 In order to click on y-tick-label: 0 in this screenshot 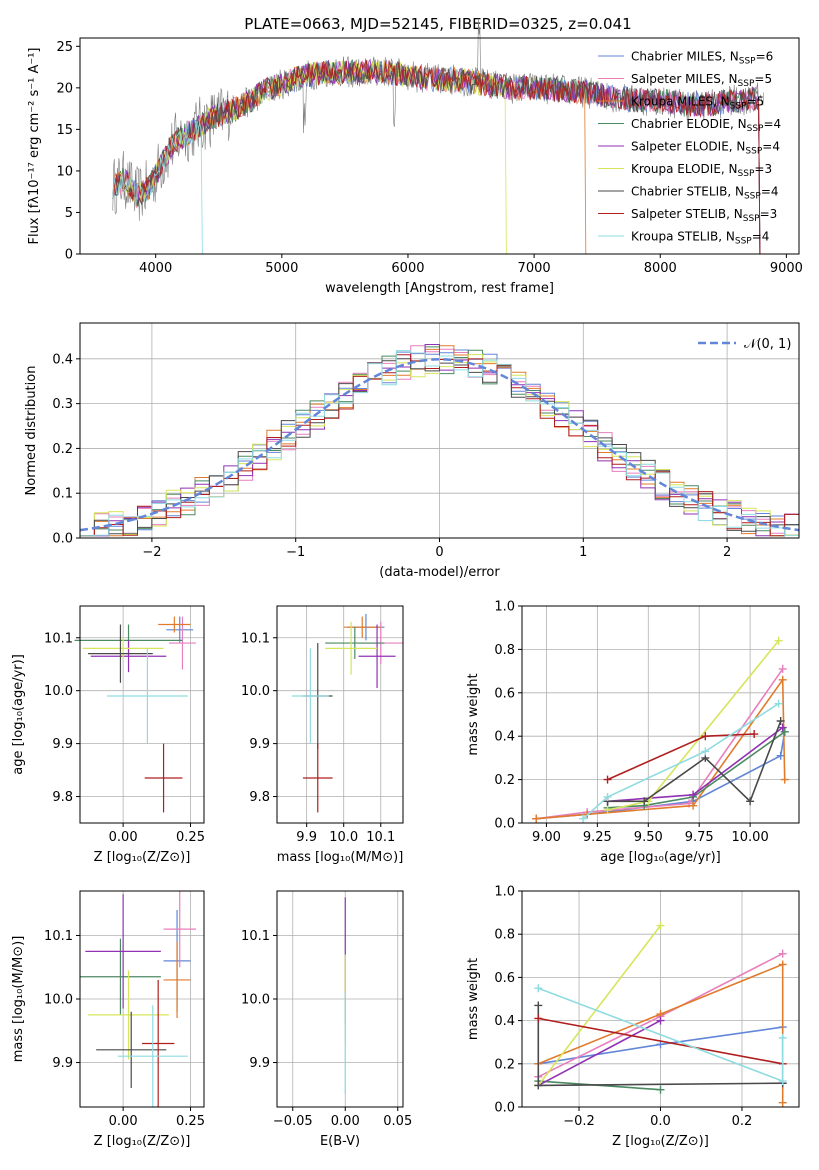, I will do `click(69, 255)`.